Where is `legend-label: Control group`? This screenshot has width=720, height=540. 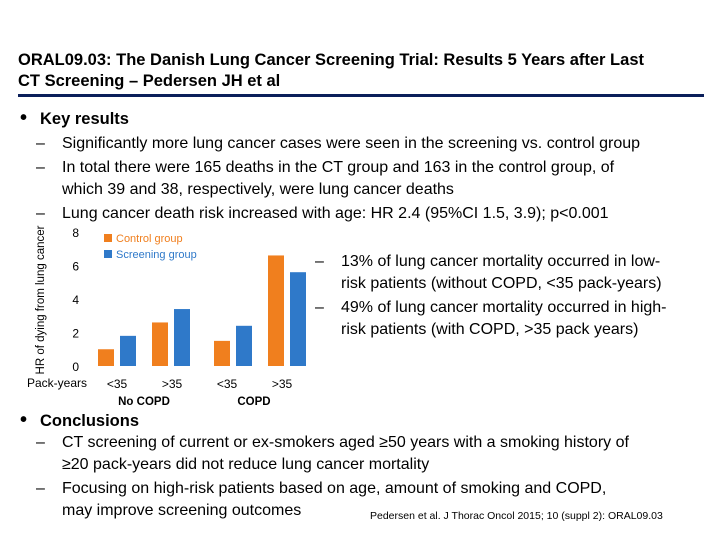 legend-label: Control group is located at coordinates (149, 239).